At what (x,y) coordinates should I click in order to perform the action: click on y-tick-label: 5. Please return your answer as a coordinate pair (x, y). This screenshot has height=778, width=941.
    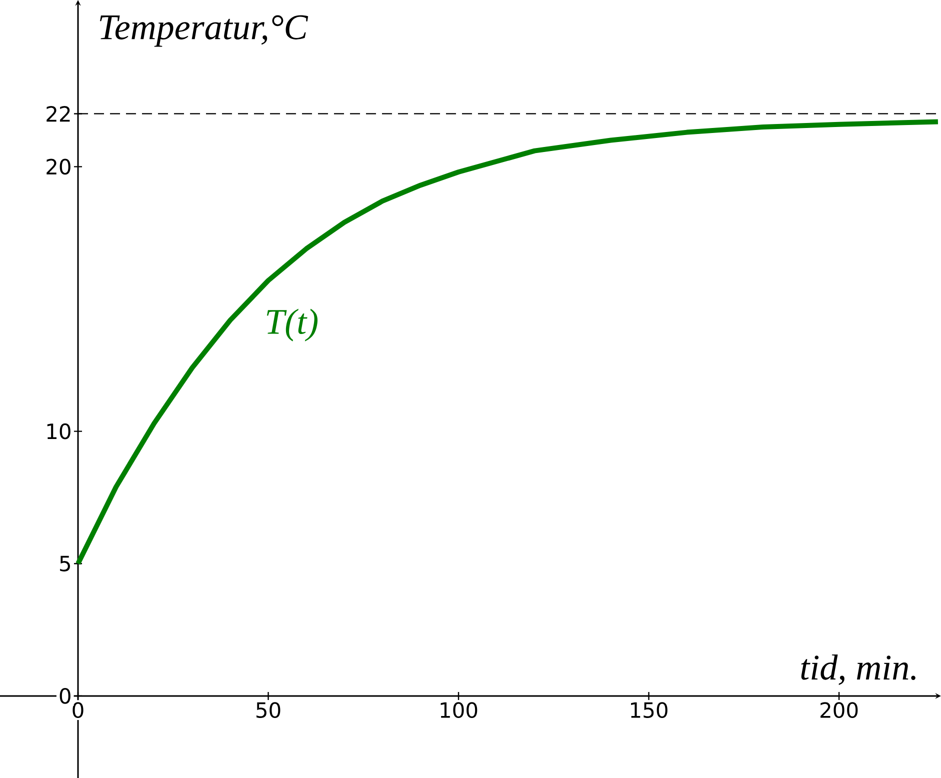
    Looking at the image, I should click on (65, 564).